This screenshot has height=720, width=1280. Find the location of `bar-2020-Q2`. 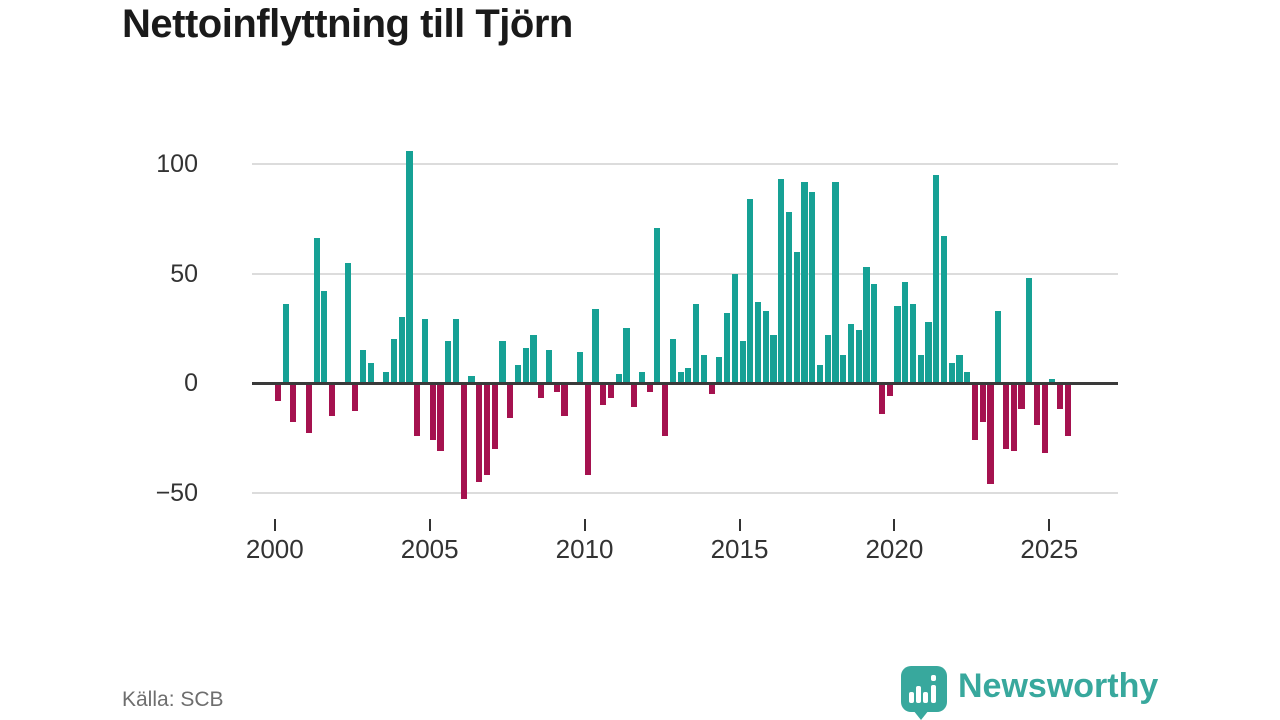

bar-2020-Q2 is located at coordinates (905, 332).